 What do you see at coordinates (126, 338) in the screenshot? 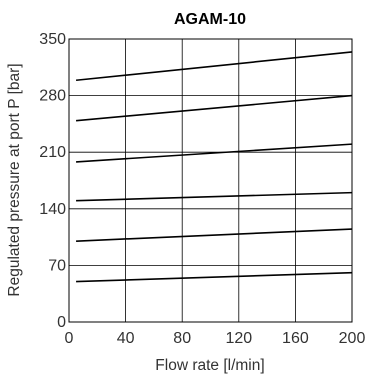
I see `x-tick-label: 40` at bounding box center [126, 338].